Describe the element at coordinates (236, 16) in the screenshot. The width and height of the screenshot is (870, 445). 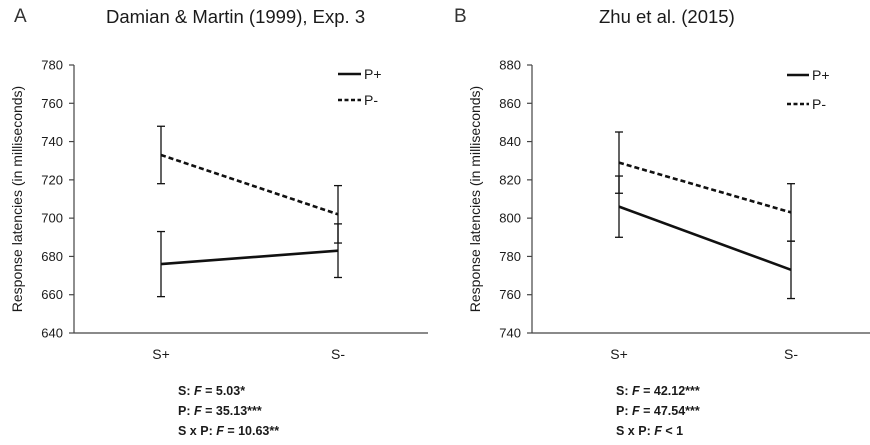
I see `chart-title: Damian & Martin (1999), Exp. 3` at that location.